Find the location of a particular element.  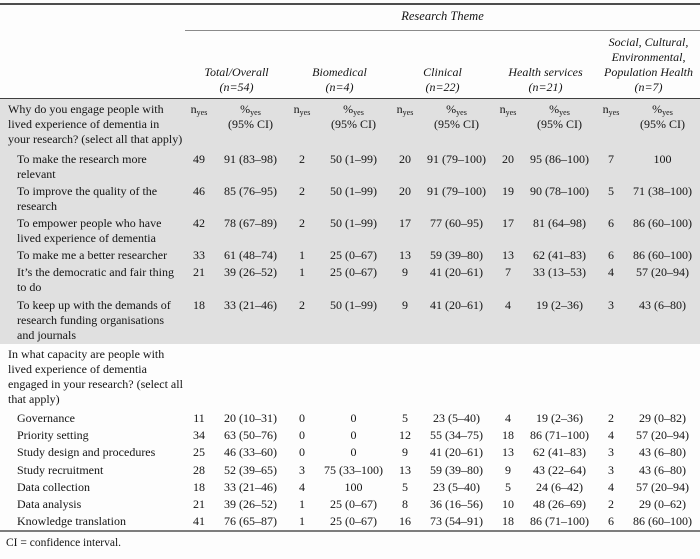

column-group-n: (n=7) is located at coordinates (648, 87).